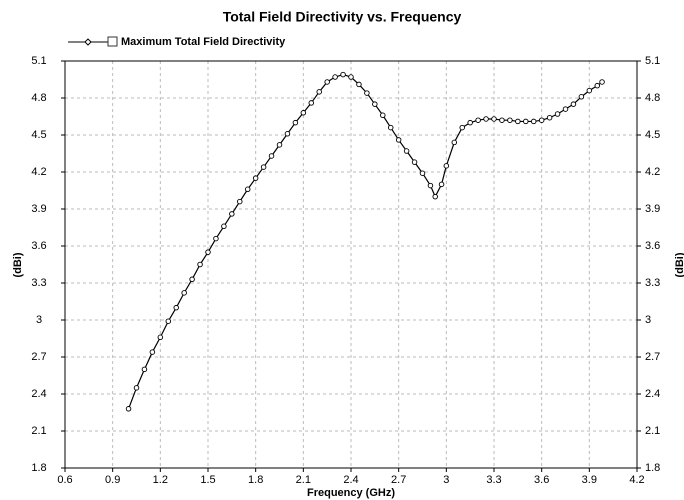  Describe the element at coordinates (652, 209) in the screenshot. I see `y2-tick-label: 3.9` at that location.